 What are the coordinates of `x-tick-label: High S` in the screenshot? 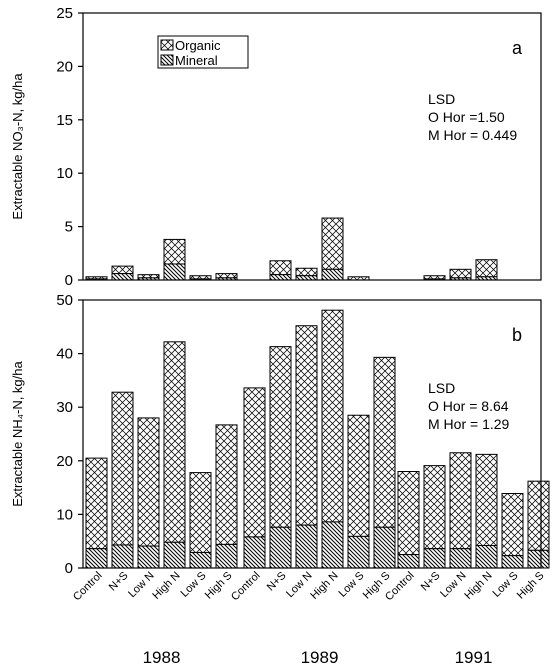 It's located at (531, 586).